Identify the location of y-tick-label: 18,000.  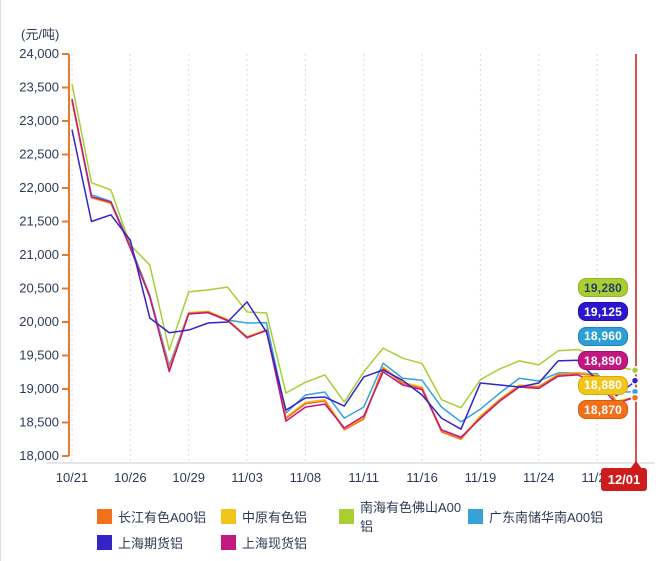
(39, 455).